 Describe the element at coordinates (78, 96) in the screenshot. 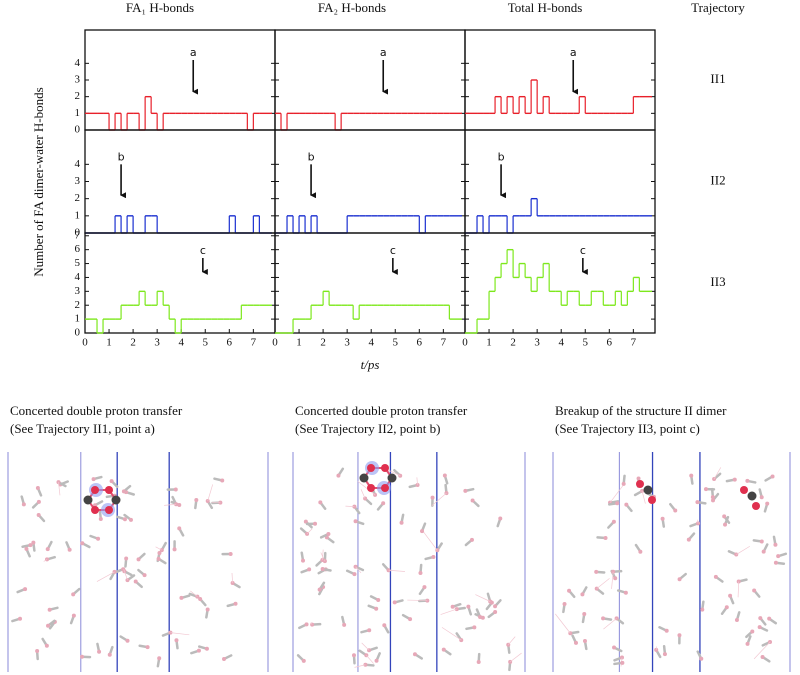

I see `y-tick-label: 2` at that location.